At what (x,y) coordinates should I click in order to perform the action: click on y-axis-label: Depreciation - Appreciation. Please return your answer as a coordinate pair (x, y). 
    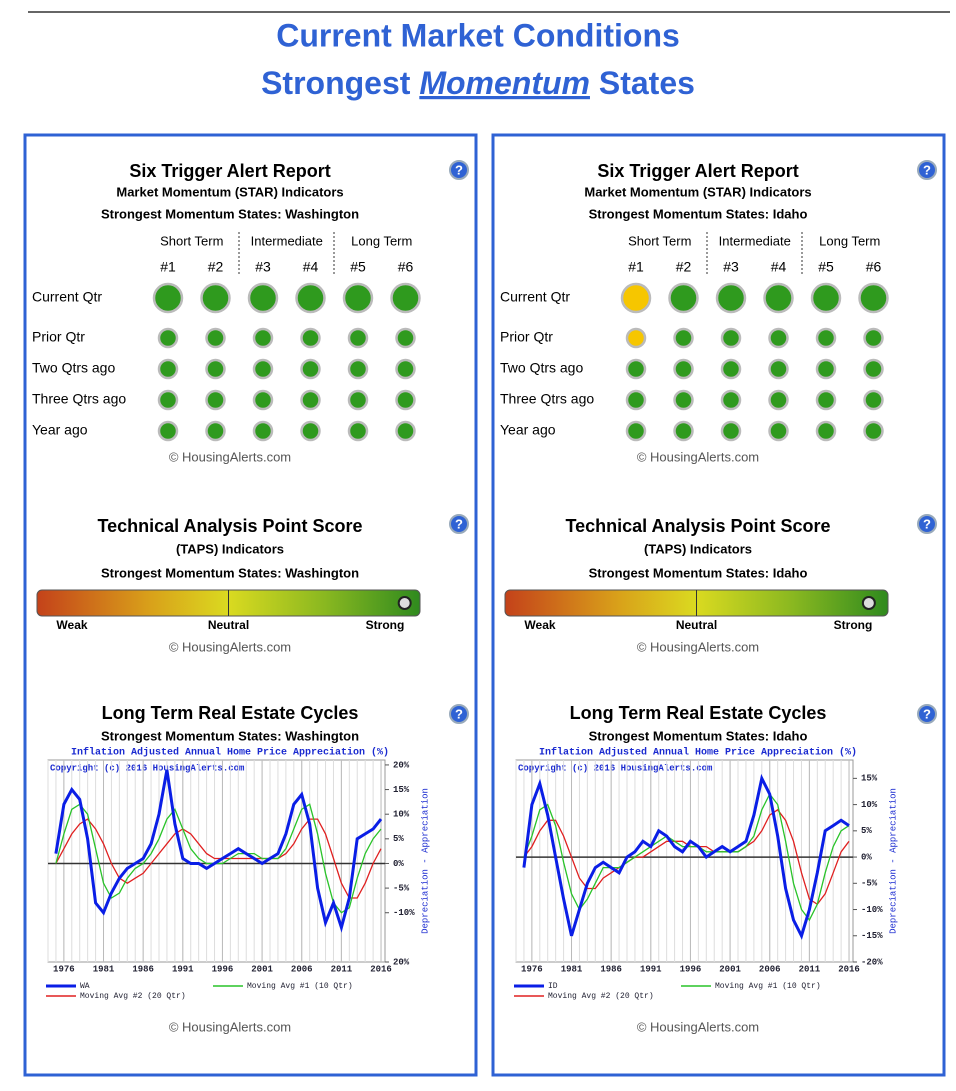
    Looking at the image, I should click on (425, 861).